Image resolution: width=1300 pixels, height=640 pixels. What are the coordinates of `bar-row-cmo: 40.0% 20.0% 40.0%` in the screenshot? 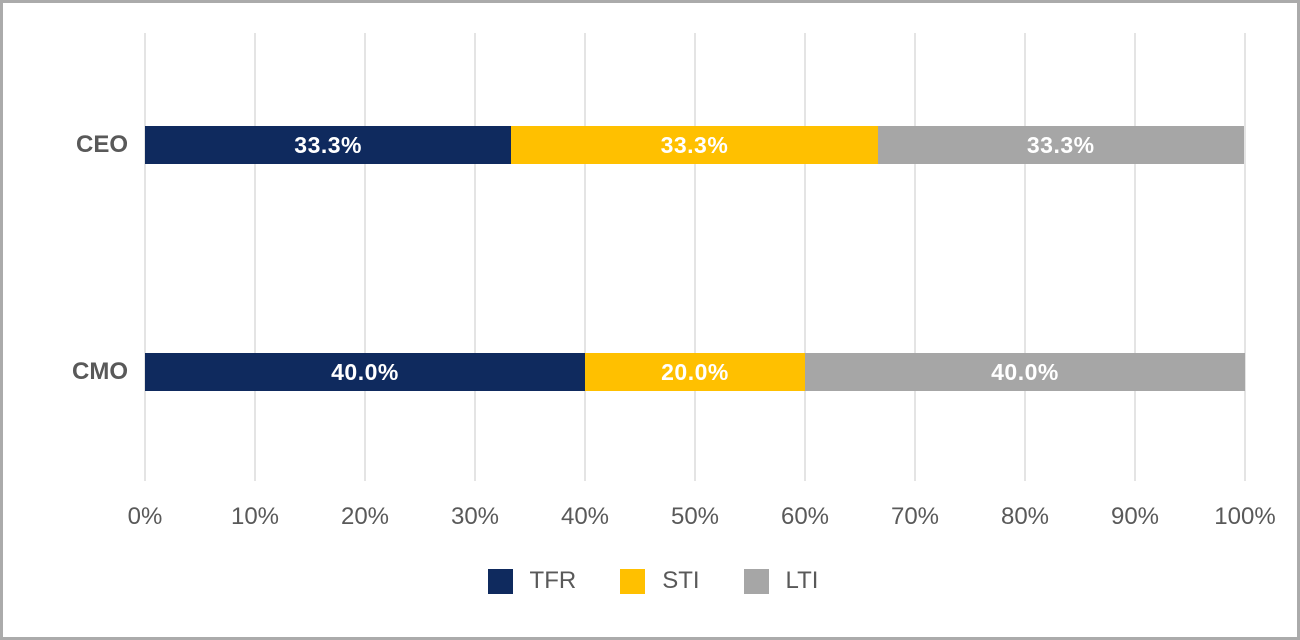 It's located at (695, 372).